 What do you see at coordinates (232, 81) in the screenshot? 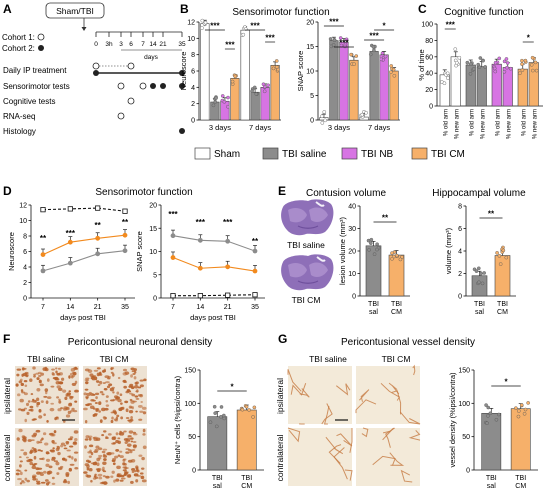
I see `chart-b1-data-point` at bounding box center [232, 81].